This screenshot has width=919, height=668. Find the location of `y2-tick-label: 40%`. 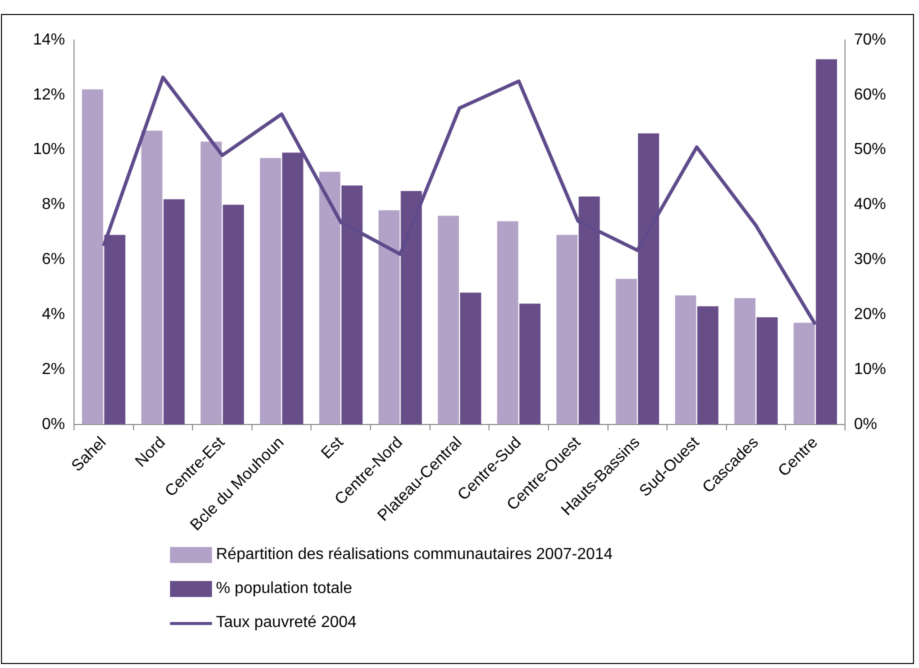

y2-tick-label: 40% is located at coordinates (870, 205).